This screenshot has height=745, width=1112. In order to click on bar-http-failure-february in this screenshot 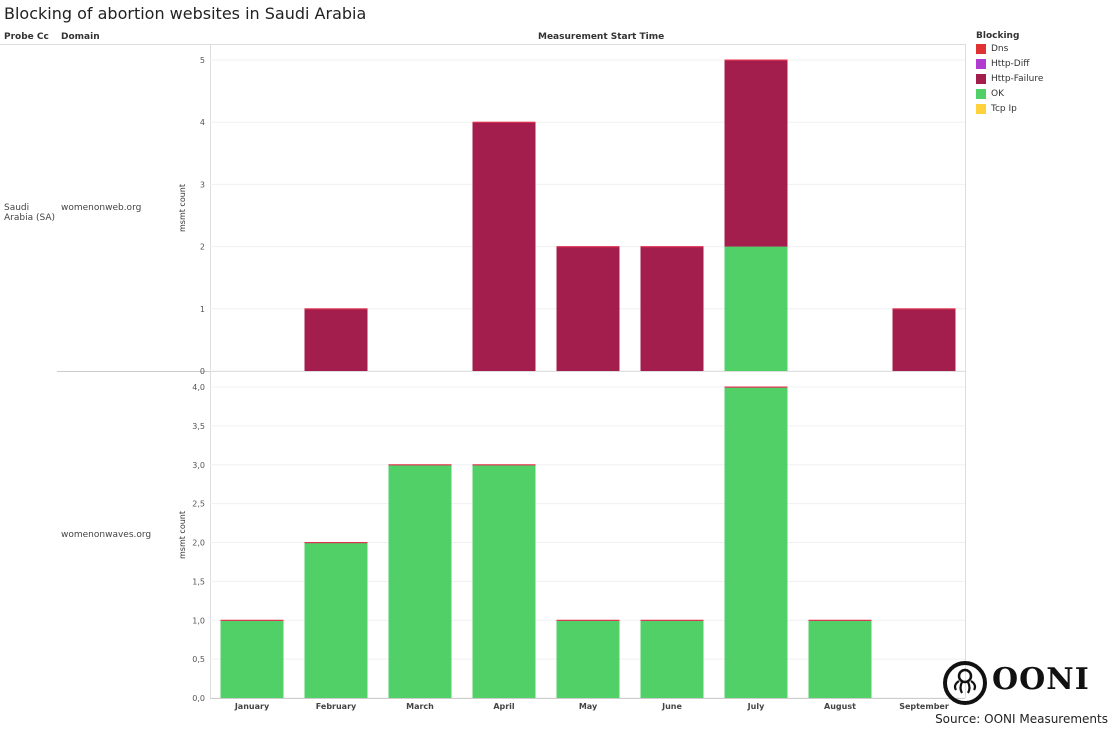, I will do `click(336, 339)`.